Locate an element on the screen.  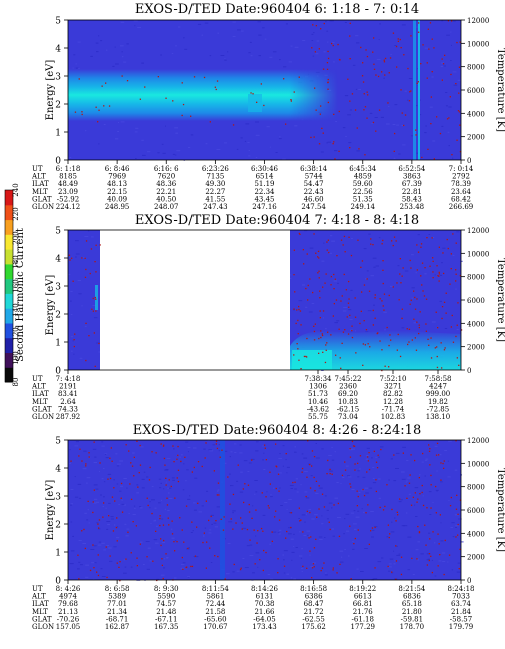
panel-1-title: EXOS-D/TED Date:960404 6: 1:18 - 7: 0:14 is located at coordinates (277, 9).